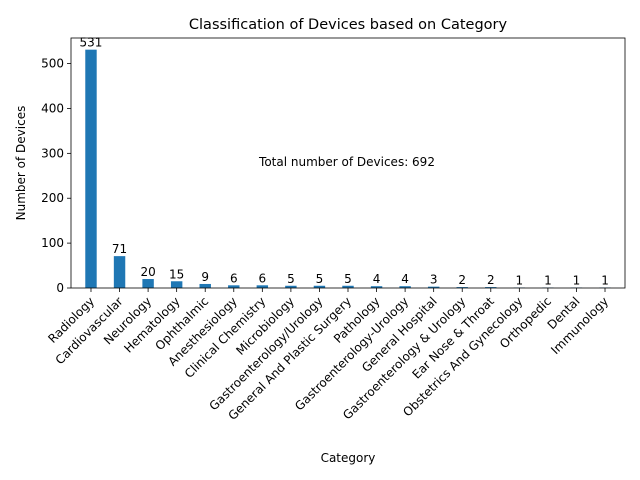  Describe the element at coordinates (577, 281) in the screenshot. I see `bar-value-label-17: 1` at that location.